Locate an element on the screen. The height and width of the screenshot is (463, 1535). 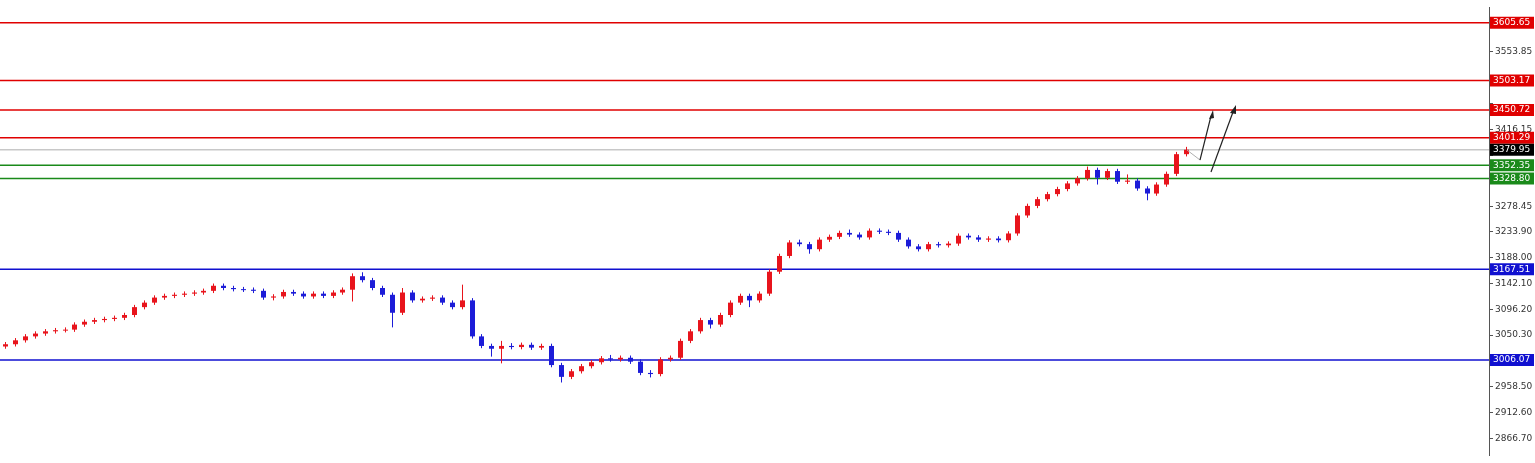
ref-line-label: 3328.80 is located at coordinates (1512, 177).